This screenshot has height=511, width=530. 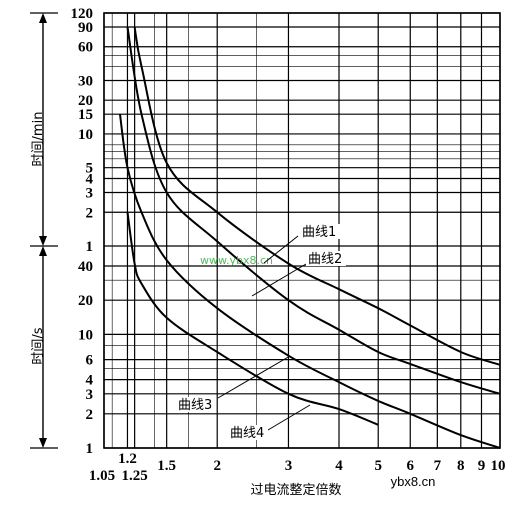 What do you see at coordinates (236, 260) in the screenshot?
I see `watermark: www.ybx8.cn` at bounding box center [236, 260].